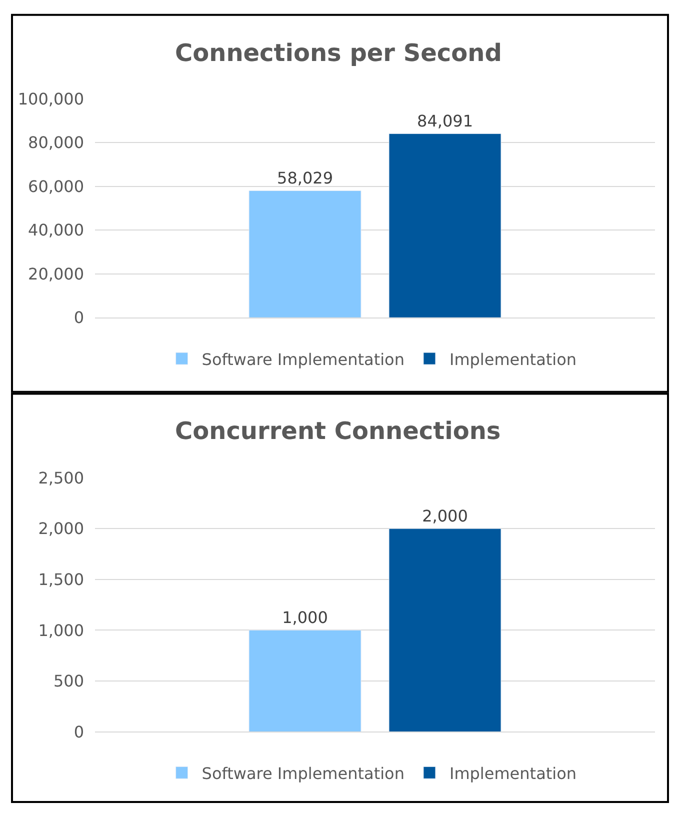 The height and width of the screenshot is (814, 676). Describe the element at coordinates (68, 681) in the screenshot. I see `y-tick-label: 500` at that location.